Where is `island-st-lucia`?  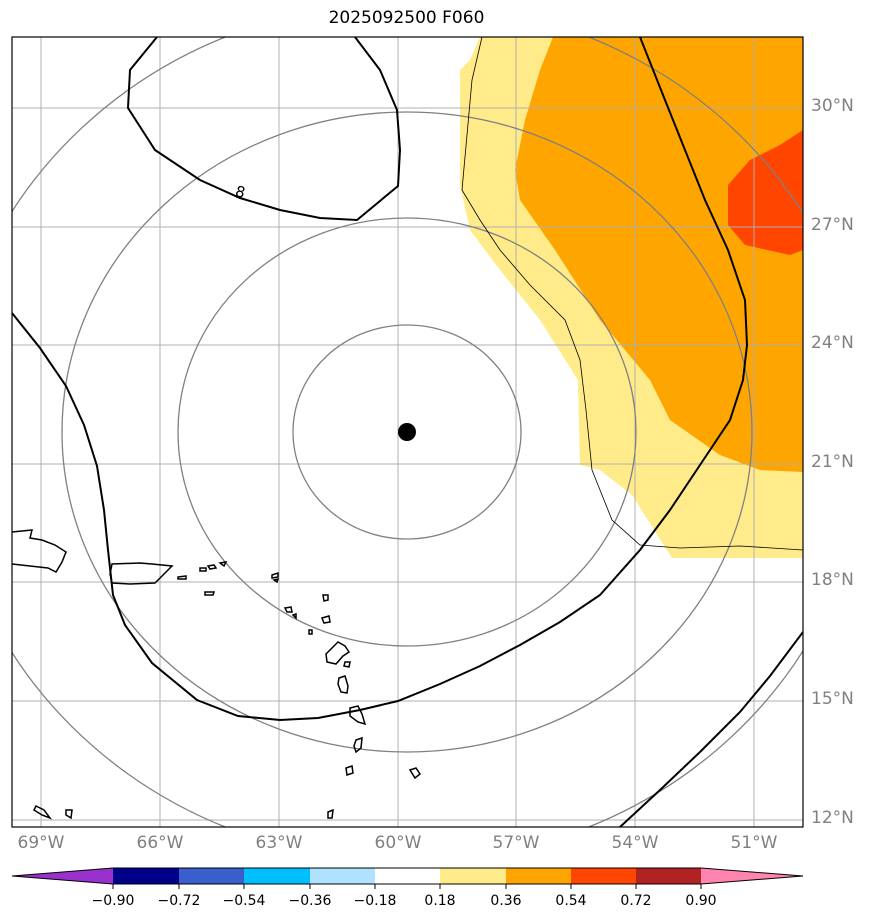 island-st-lucia is located at coordinates (358, 715).